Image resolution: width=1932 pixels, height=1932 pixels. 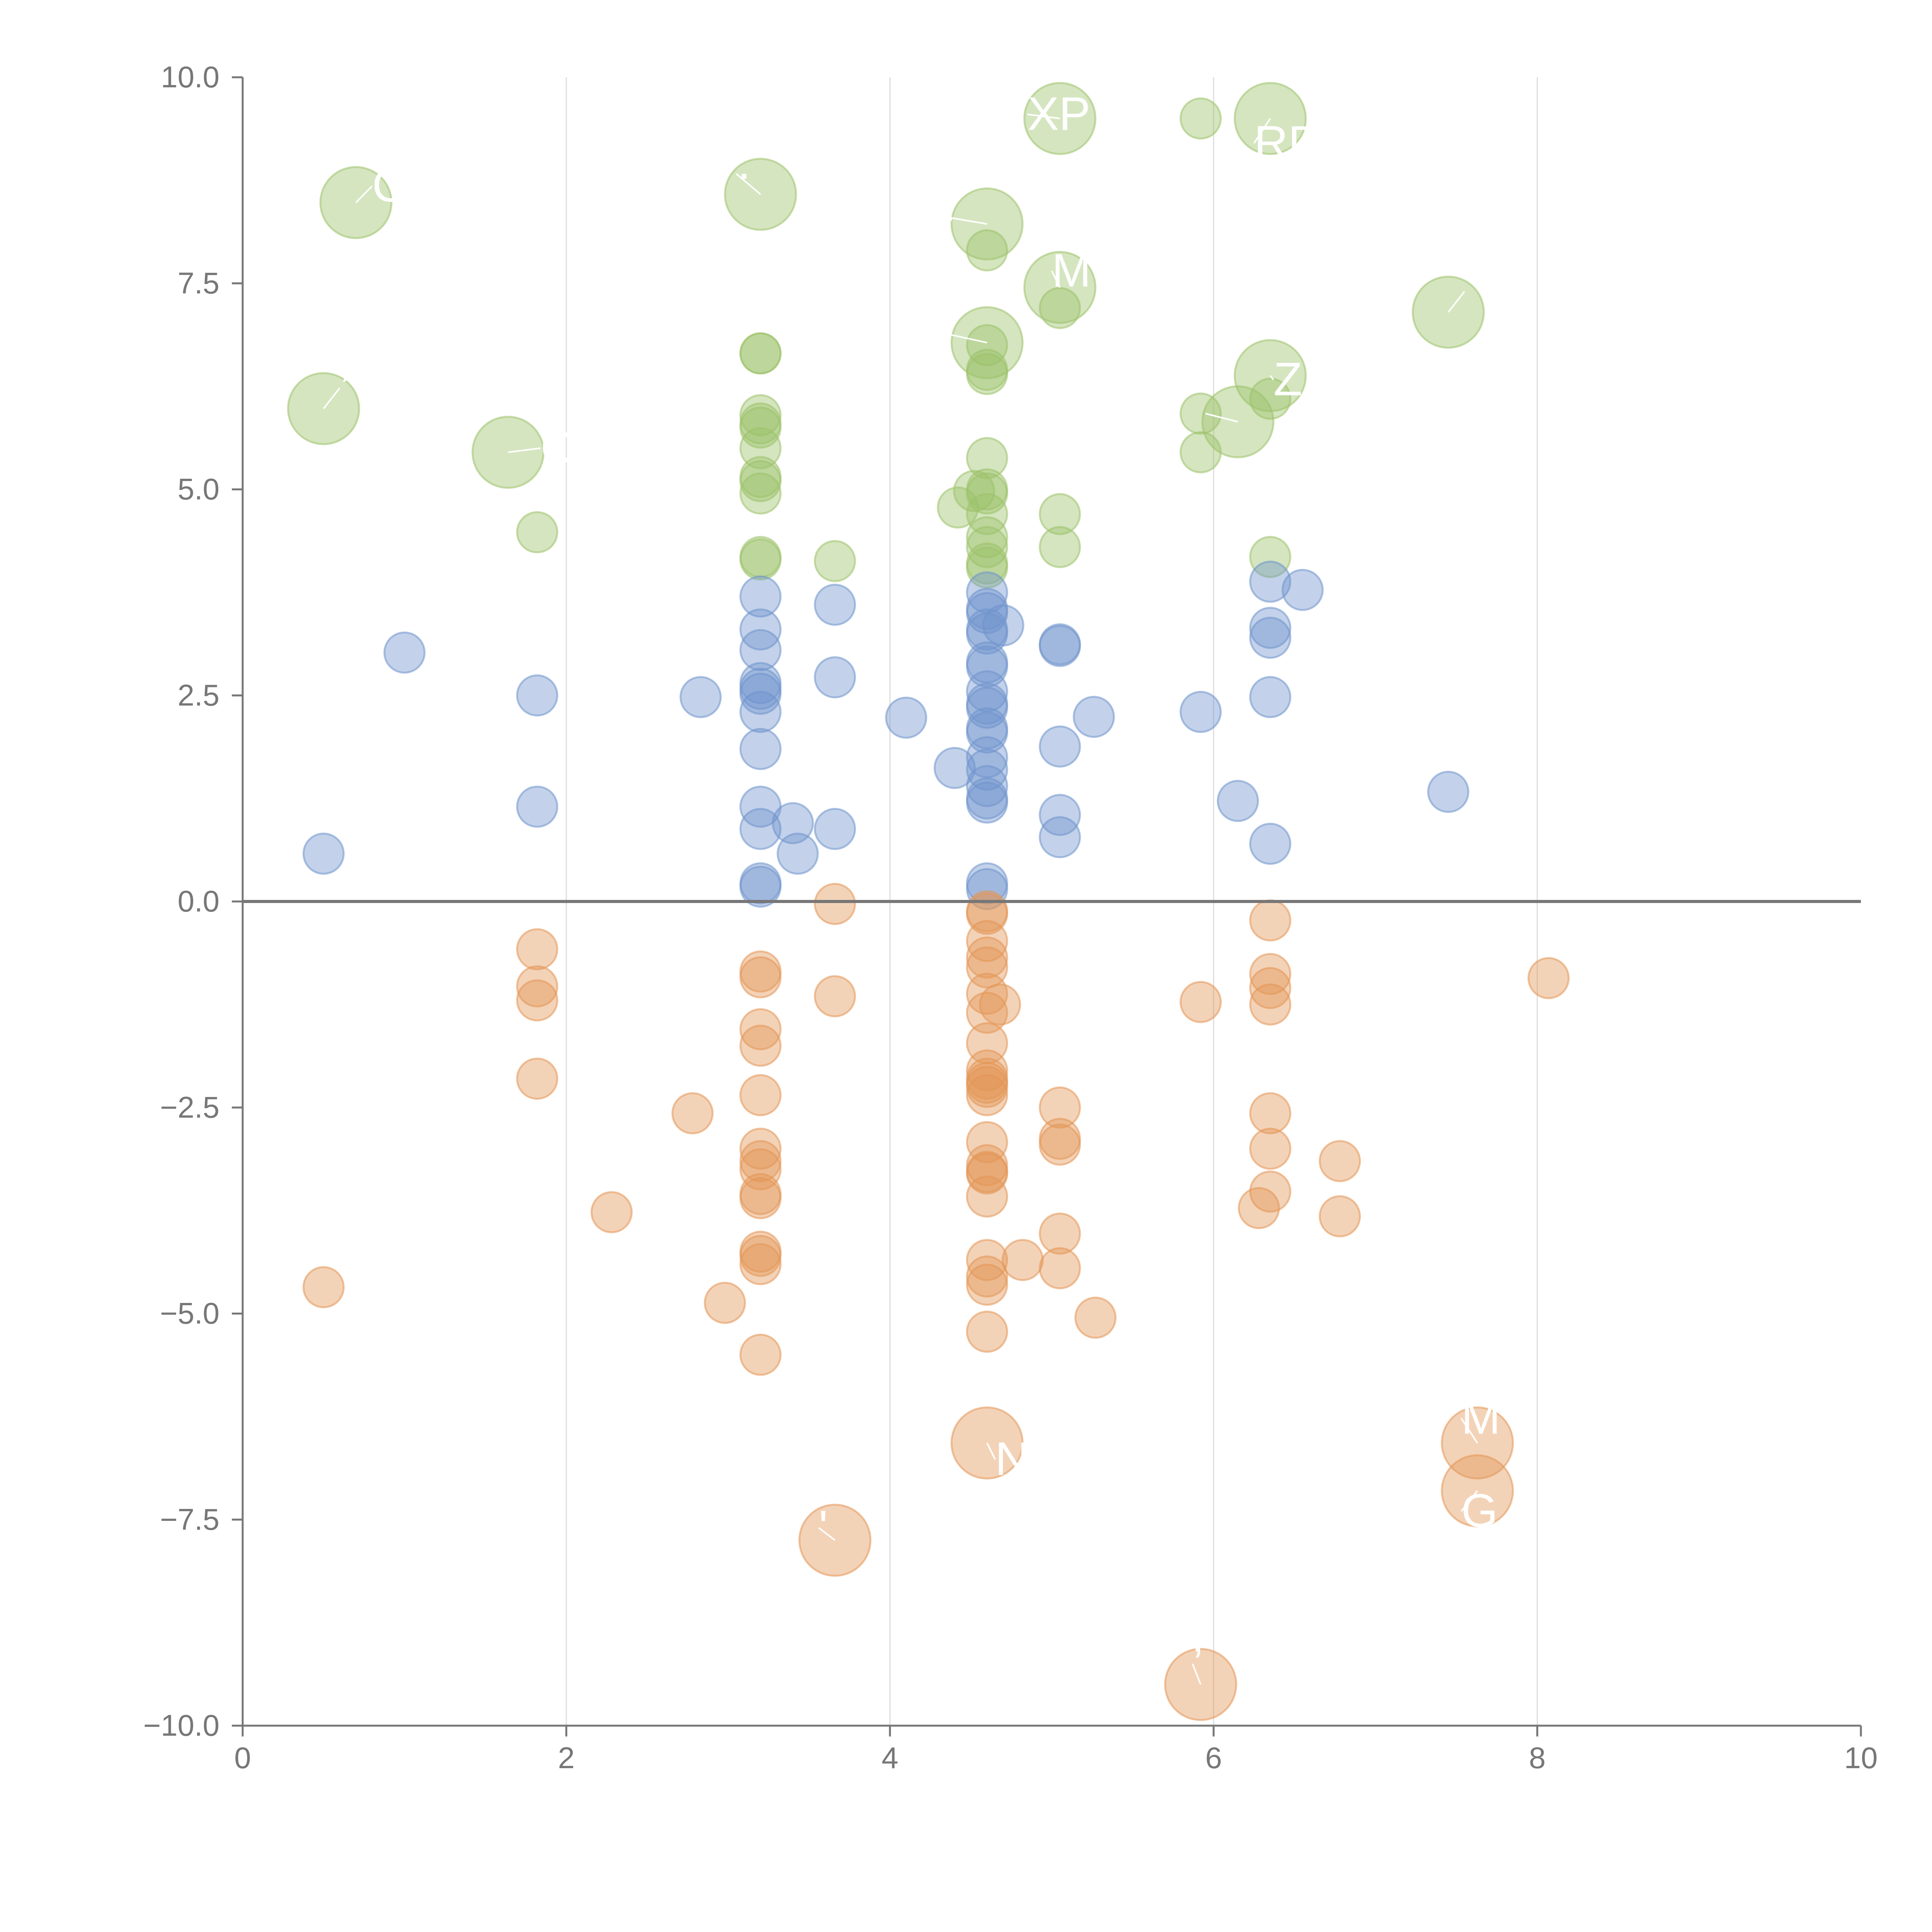 What do you see at coordinates (1289, 379) in the screenshot?
I see `annotation-label: Z` at bounding box center [1289, 379].